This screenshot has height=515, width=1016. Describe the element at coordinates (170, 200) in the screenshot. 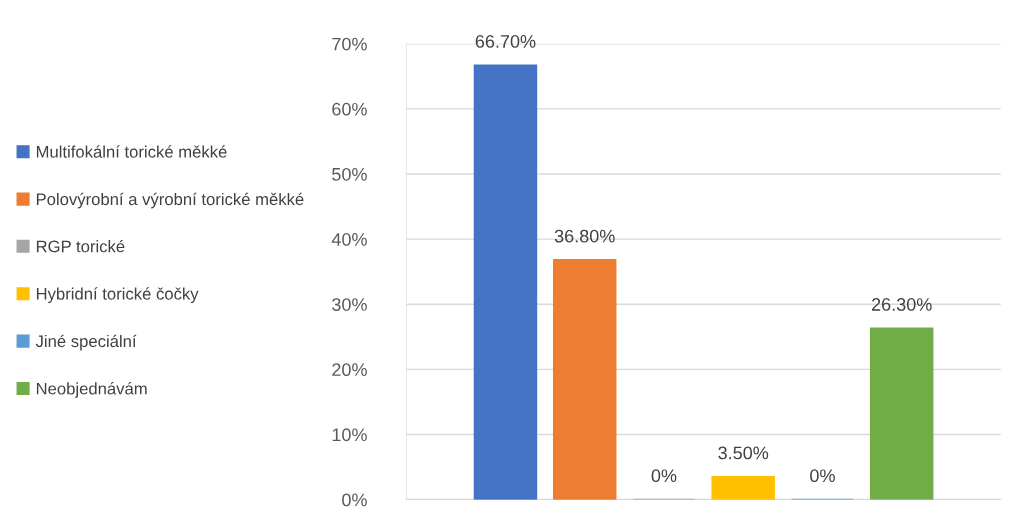

I see `legend-label: Polovýrobní a výrobní torické měkké` at that location.